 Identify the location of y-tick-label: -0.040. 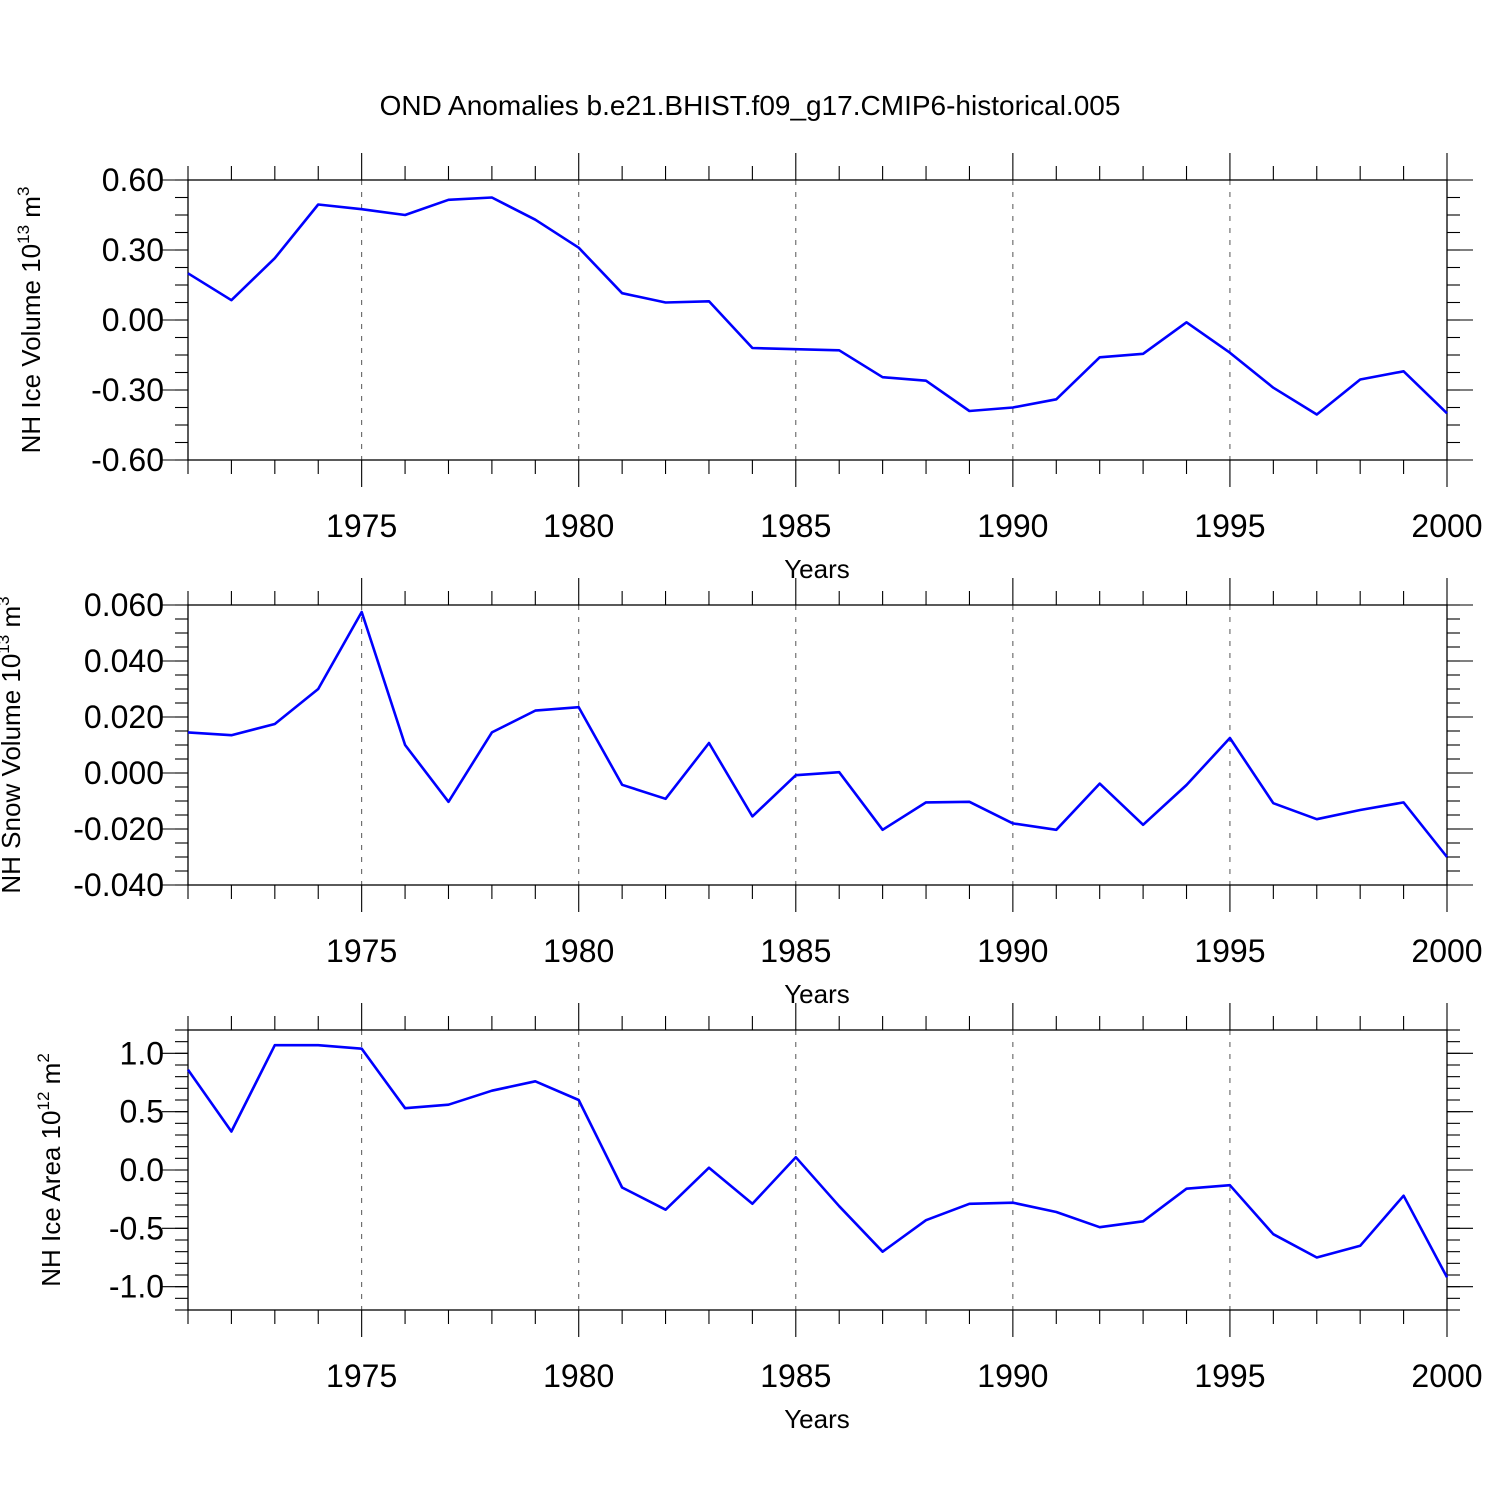
(118, 885).